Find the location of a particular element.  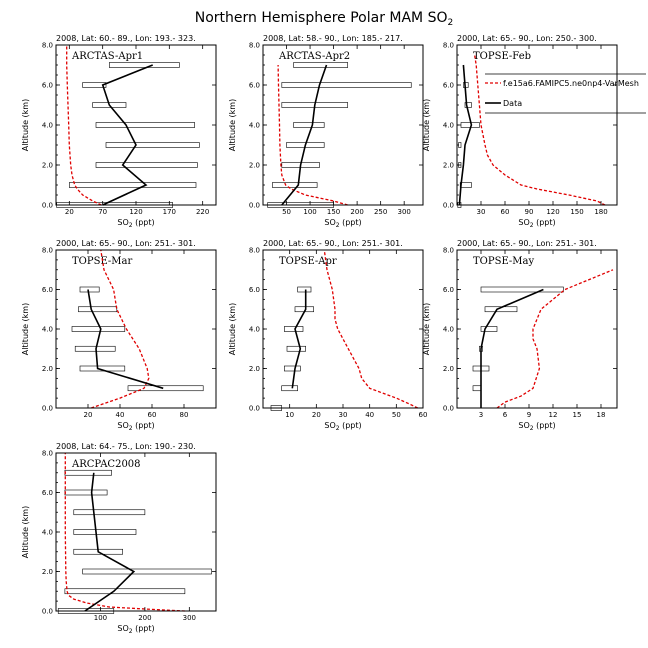

x-tick-label: 120 is located at coordinates (552, 212).